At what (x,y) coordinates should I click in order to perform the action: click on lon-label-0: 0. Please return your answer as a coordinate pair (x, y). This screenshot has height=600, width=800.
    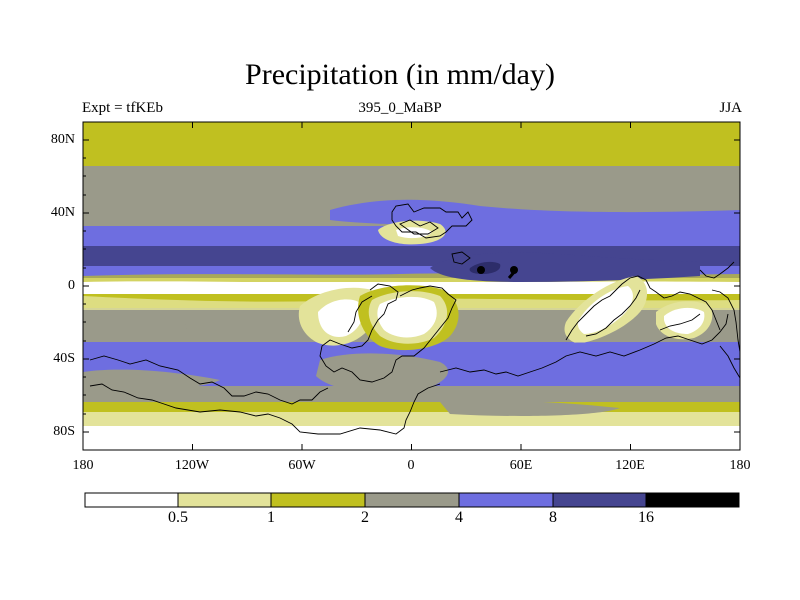
    Looking at the image, I should click on (411, 465).